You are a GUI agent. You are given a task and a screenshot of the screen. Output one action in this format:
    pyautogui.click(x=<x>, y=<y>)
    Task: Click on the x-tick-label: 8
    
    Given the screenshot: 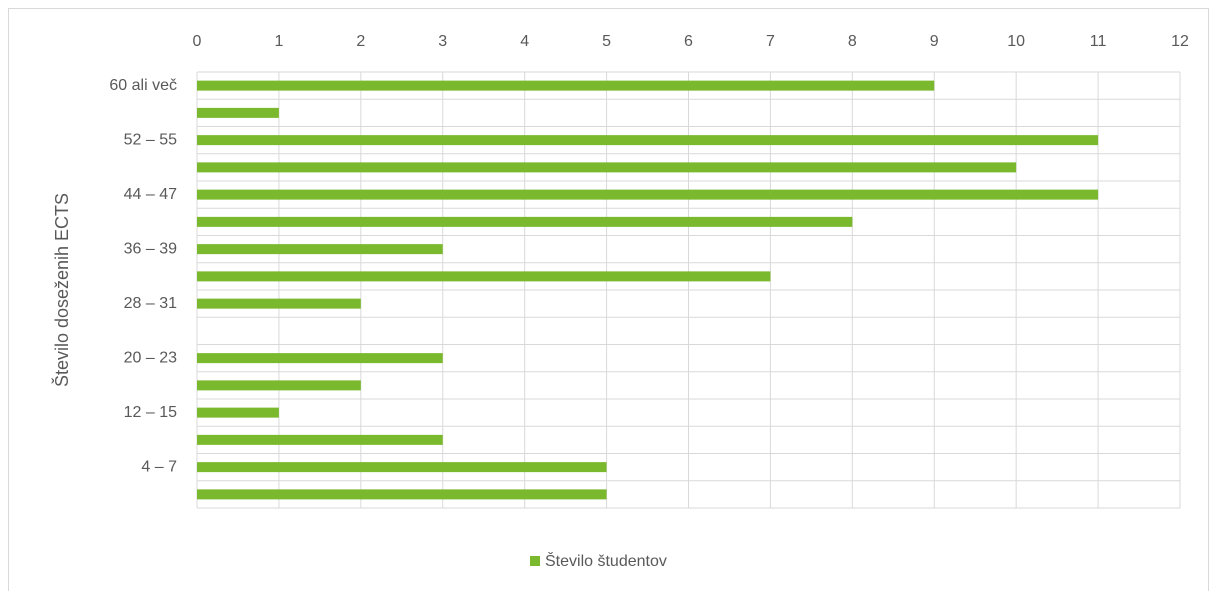 What is the action you would take?
    pyautogui.click(x=852, y=41)
    